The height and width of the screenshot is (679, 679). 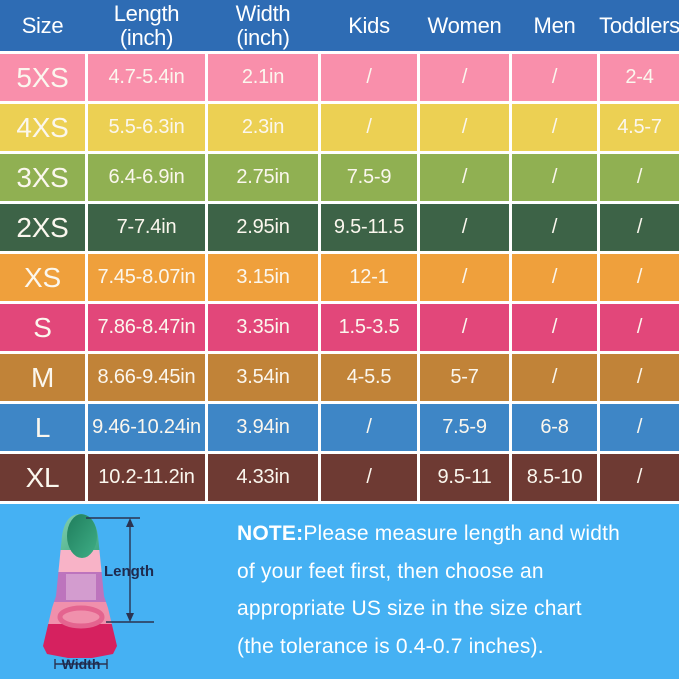 I want to click on table-row: XL 10.2-11.2in 4.33in / 9.5-11 8.5-10 /, so click(x=339, y=477).